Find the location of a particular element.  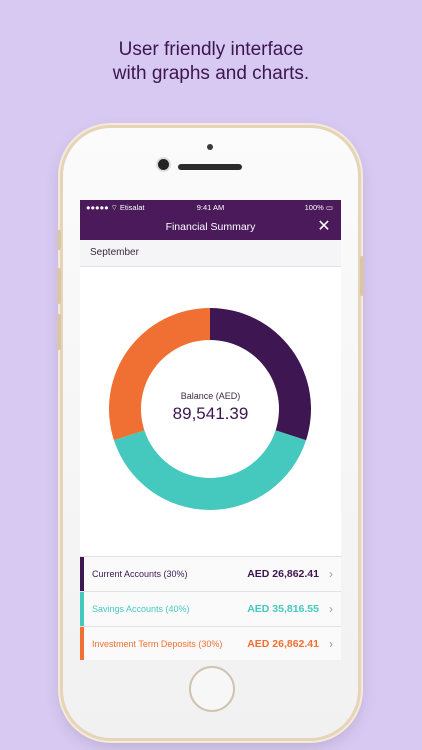

volume-down-button is located at coordinates (59, 332).